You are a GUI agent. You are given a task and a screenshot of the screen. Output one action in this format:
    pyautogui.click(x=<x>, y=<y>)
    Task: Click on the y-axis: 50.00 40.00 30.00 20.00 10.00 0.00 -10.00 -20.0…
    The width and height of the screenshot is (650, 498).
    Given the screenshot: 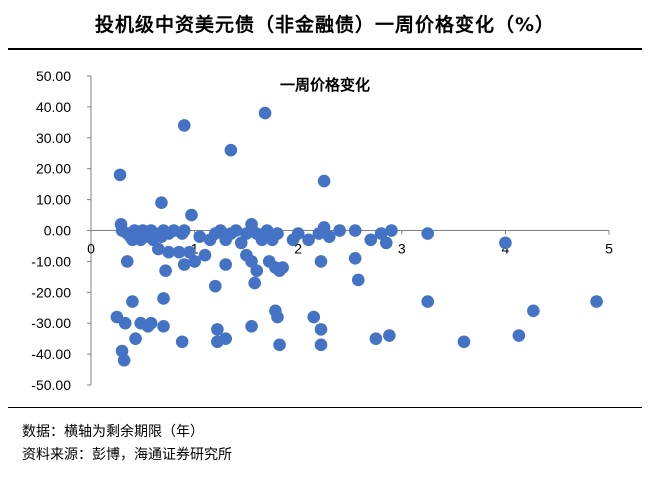 What is the action you would take?
    pyautogui.click(x=61, y=230)
    